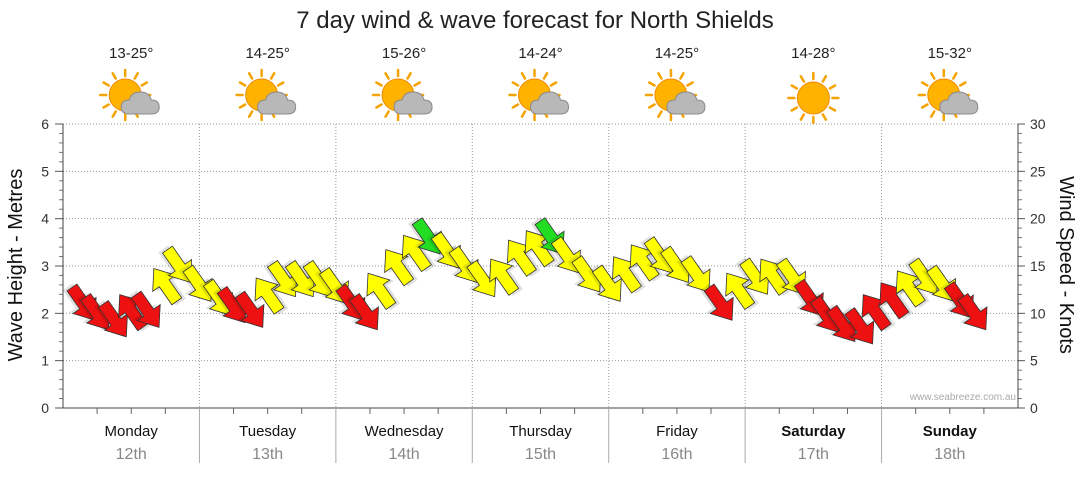 The width and height of the screenshot is (1080, 480). I want to click on y-tick-right: 20, so click(1038, 219).